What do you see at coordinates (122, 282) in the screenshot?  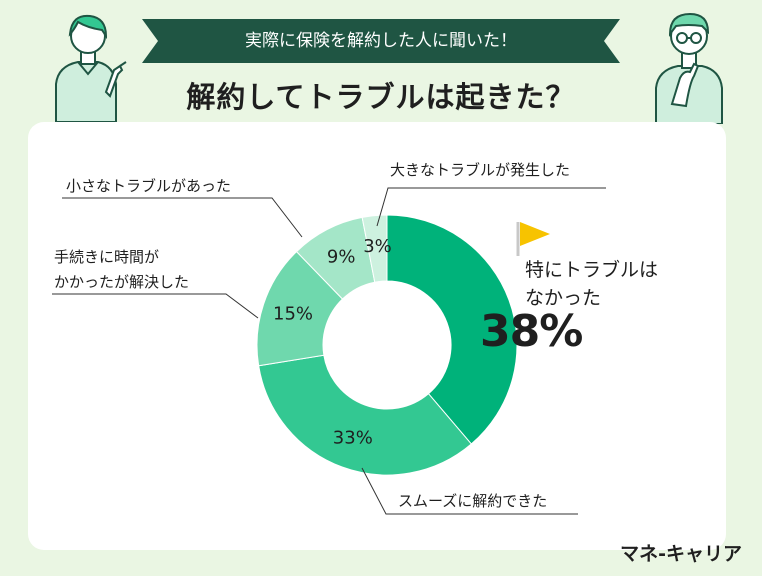 I see `label-time-resolved-line2: かかったが解決した` at bounding box center [122, 282].